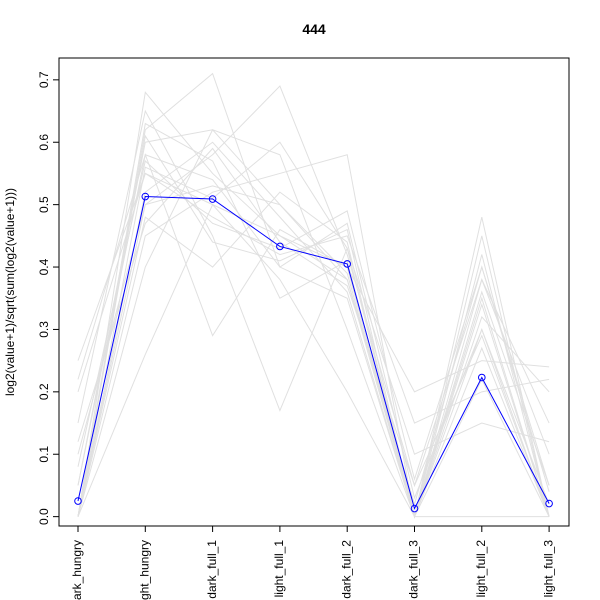  What do you see at coordinates (44, 454) in the screenshot?
I see `y-tick-label-1: 0.1` at bounding box center [44, 454].